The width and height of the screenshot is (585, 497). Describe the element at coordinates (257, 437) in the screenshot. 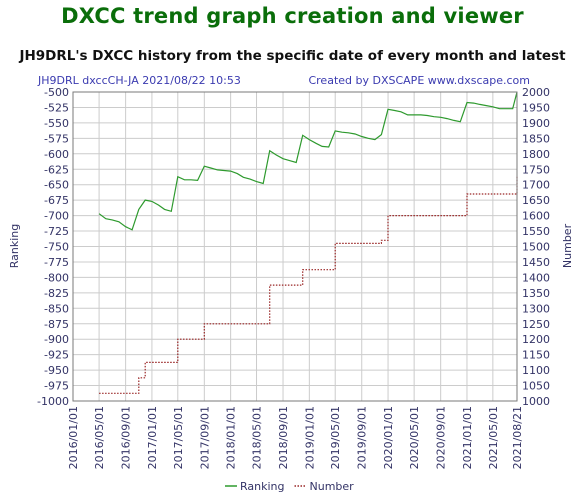

I see `x-tick-label: 2018/05/01` at that location.